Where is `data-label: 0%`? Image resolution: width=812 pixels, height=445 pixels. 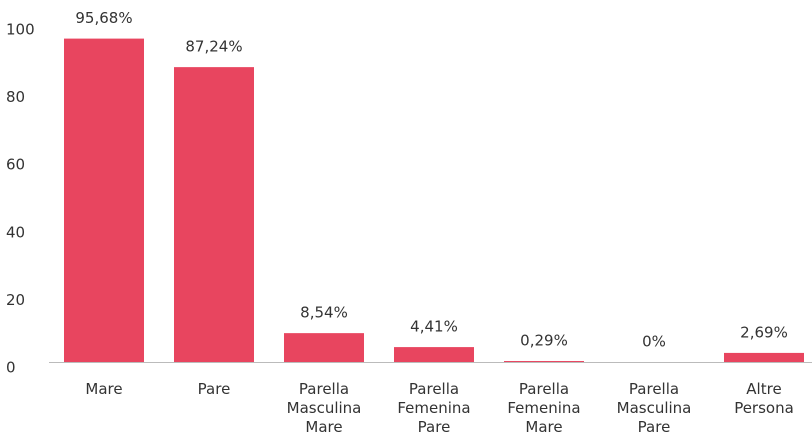
data-label: 0% is located at coordinates (654, 342).